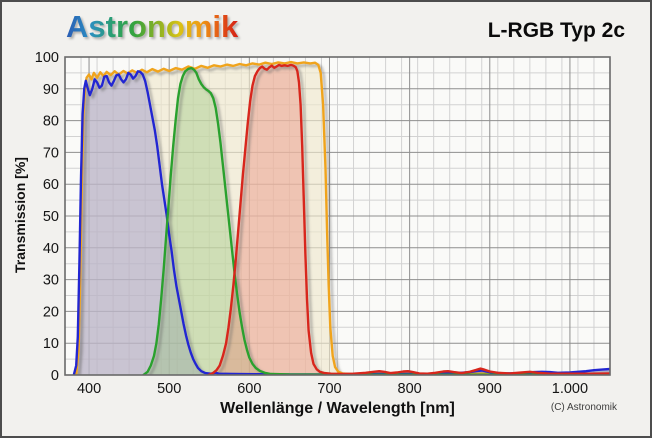  What do you see at coordinates (51, 344) in the screenshot?
I see `y-tick-label: 10` at bounding box center [51, 344].